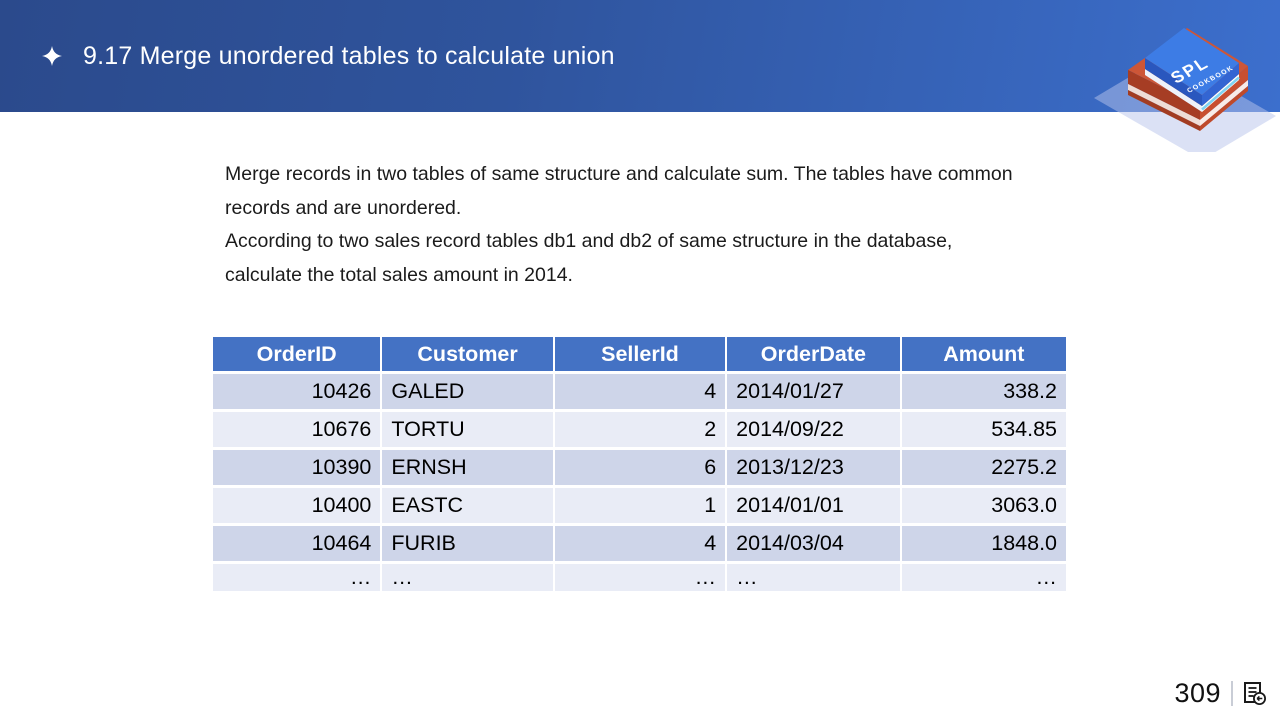  Describe the element at coordinates (297, 391) in the screenshot. I see `table-cell: 10426` at that location.